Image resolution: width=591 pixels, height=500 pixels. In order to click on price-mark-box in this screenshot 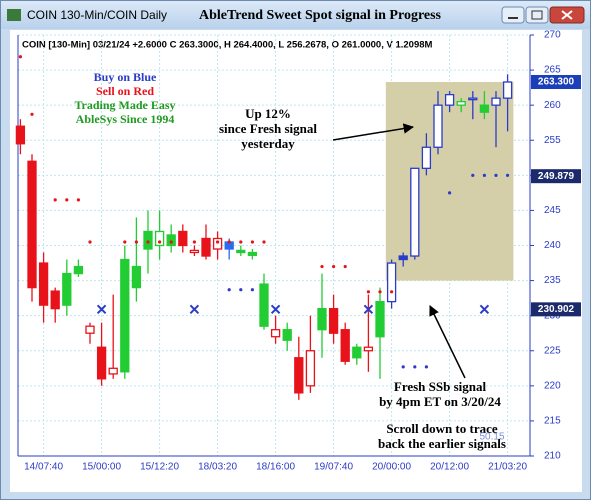, I will do `click(556, 309)`.